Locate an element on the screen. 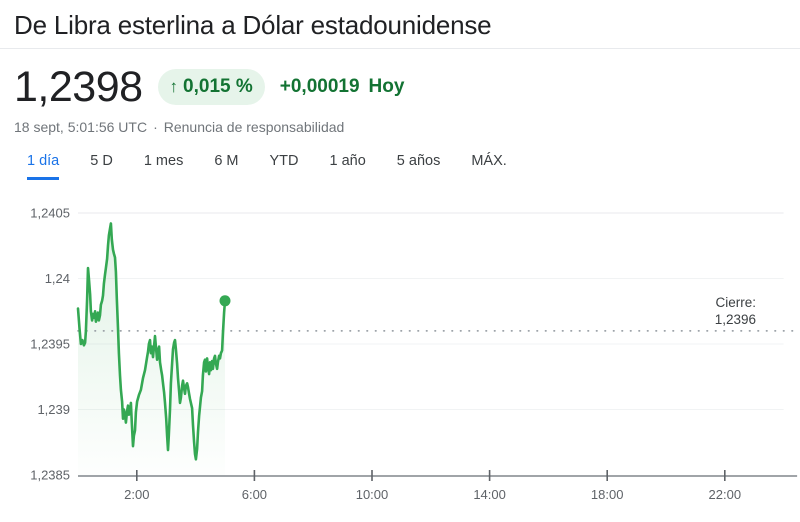  area-fill is located at coordinates (151, 349).